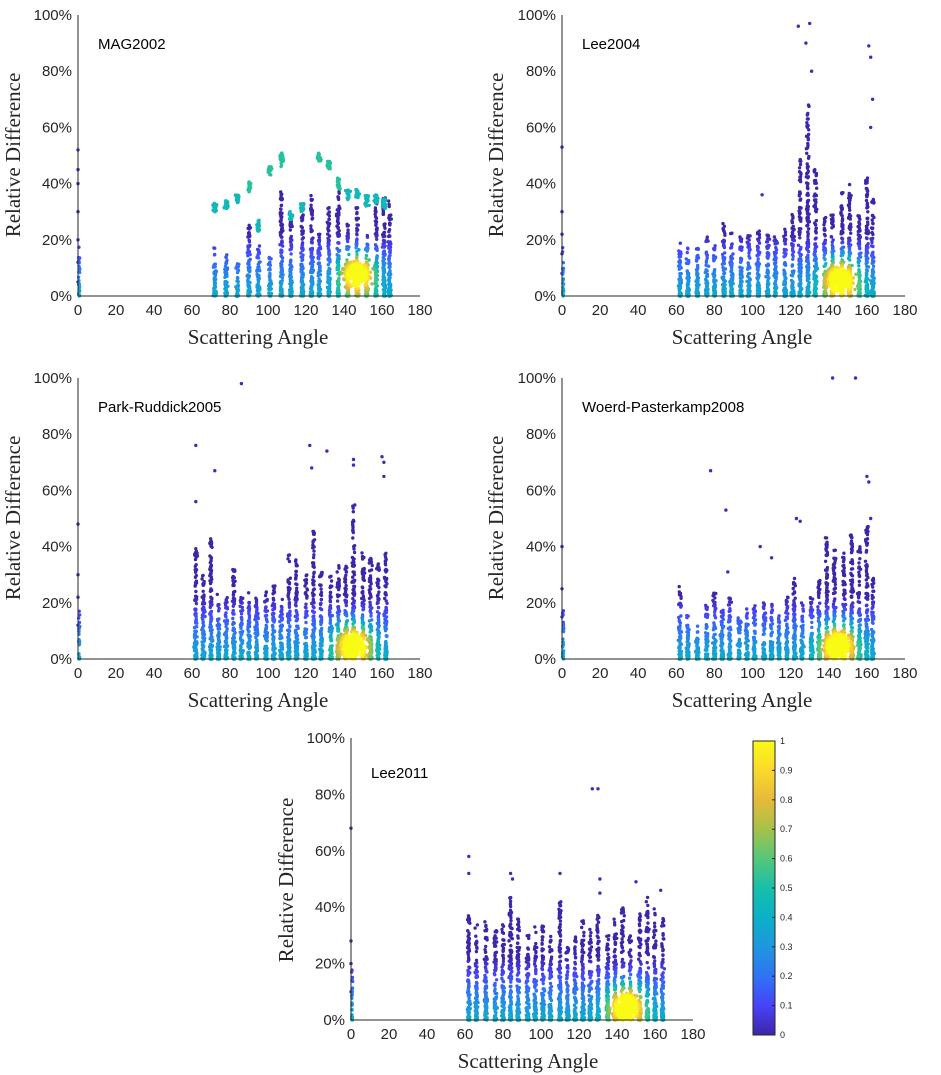 The height and width of the screenshot is (1075, 941). I want to click on y-axis-label: Relative Difference, so click(496, 155).